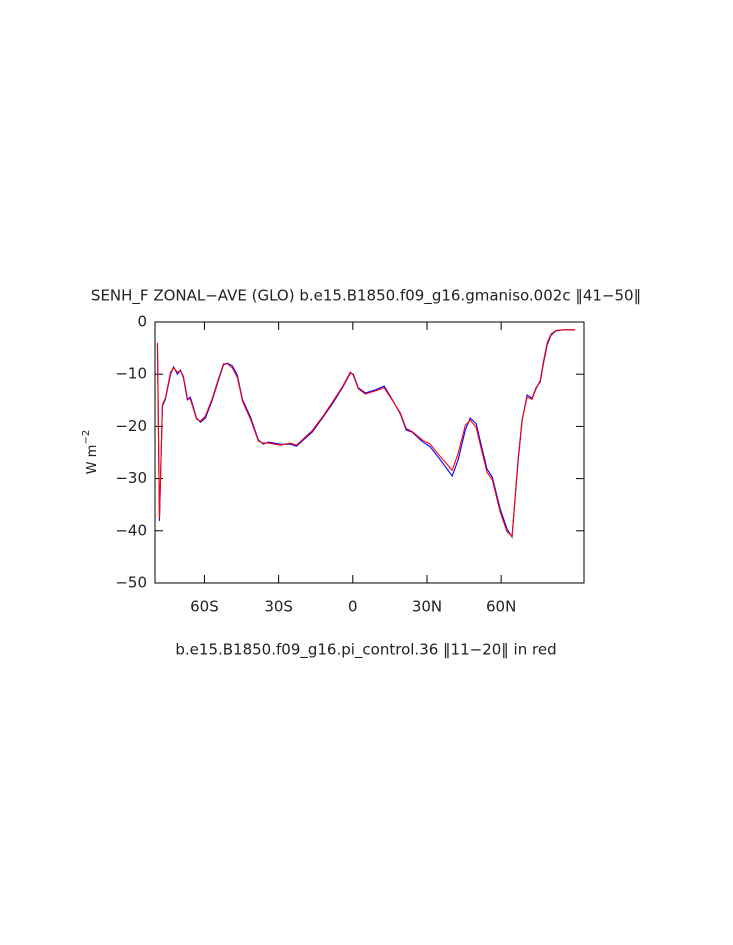 The width and height of the screenshot is (733, 945). Describe the element at coordinates (131, 374) in the screenshot. I see `y-tick-label: −10` at that location.